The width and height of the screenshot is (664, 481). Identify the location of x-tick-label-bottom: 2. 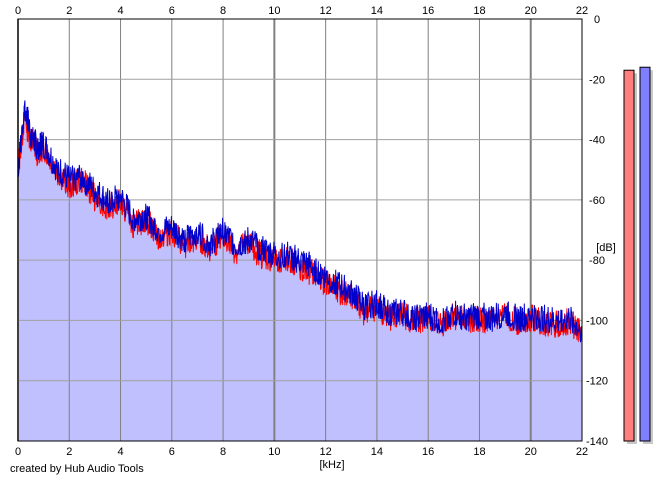
(69, 452).